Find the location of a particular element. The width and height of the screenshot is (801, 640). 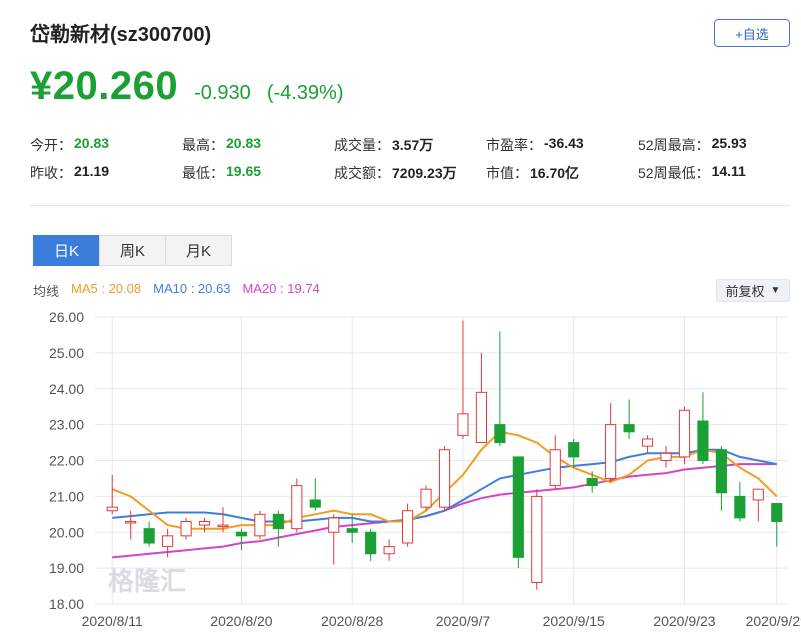

stat-label: 52周最低： is located at coordinates (674, 173).